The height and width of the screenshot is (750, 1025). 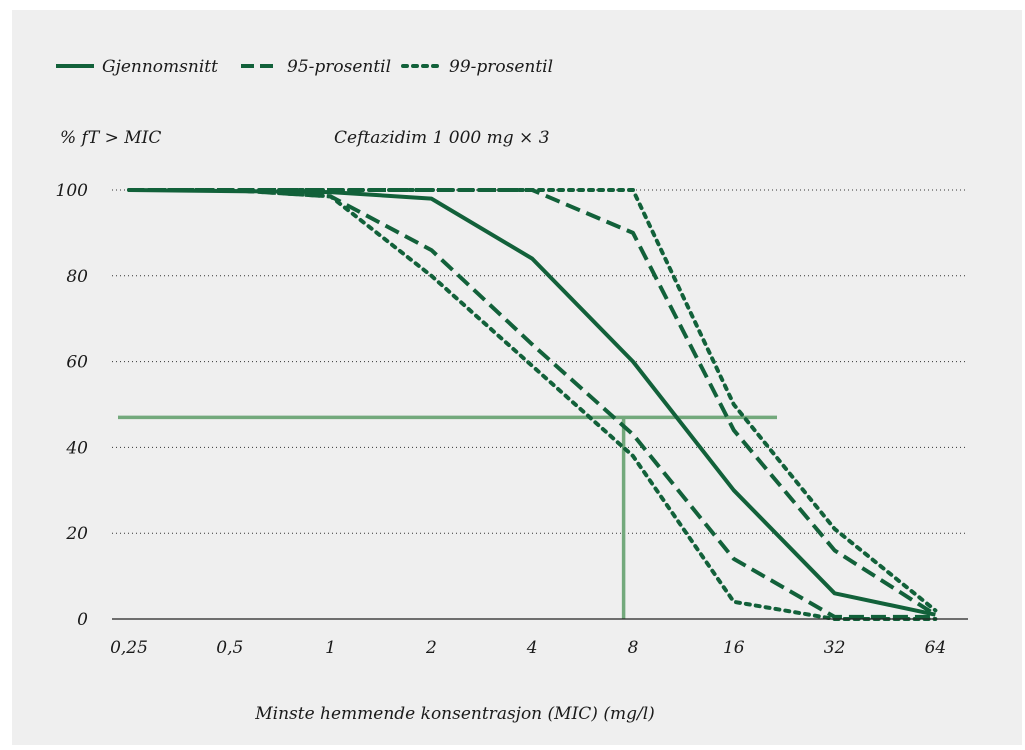 I want to click on legend-label-1: 95-prosentil, so click(x=339, y=67).